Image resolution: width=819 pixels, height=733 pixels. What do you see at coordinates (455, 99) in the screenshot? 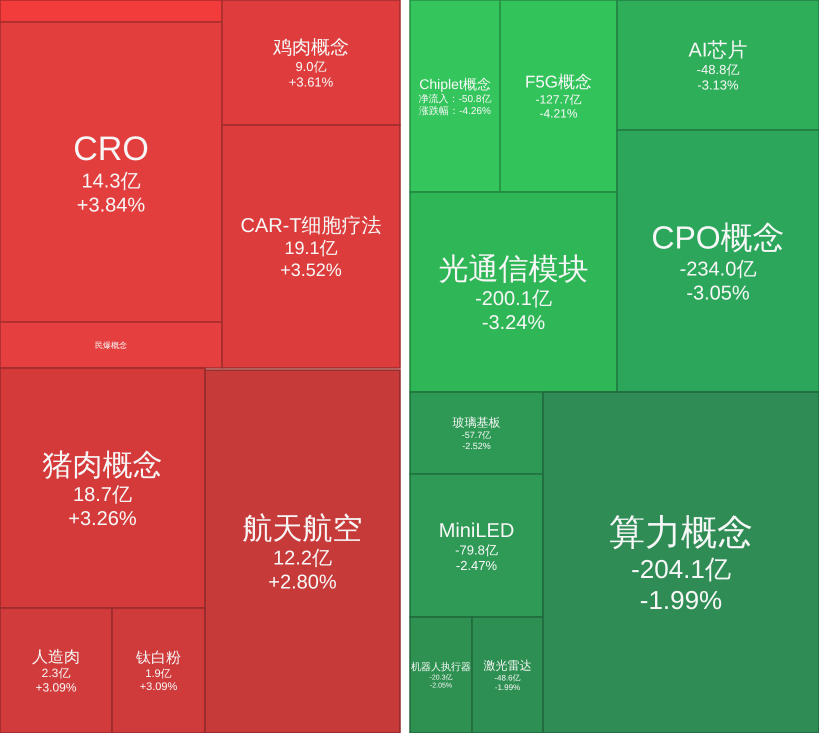
I see `label0: 净流入：-50.8亿` at bounding box center [455, 99].